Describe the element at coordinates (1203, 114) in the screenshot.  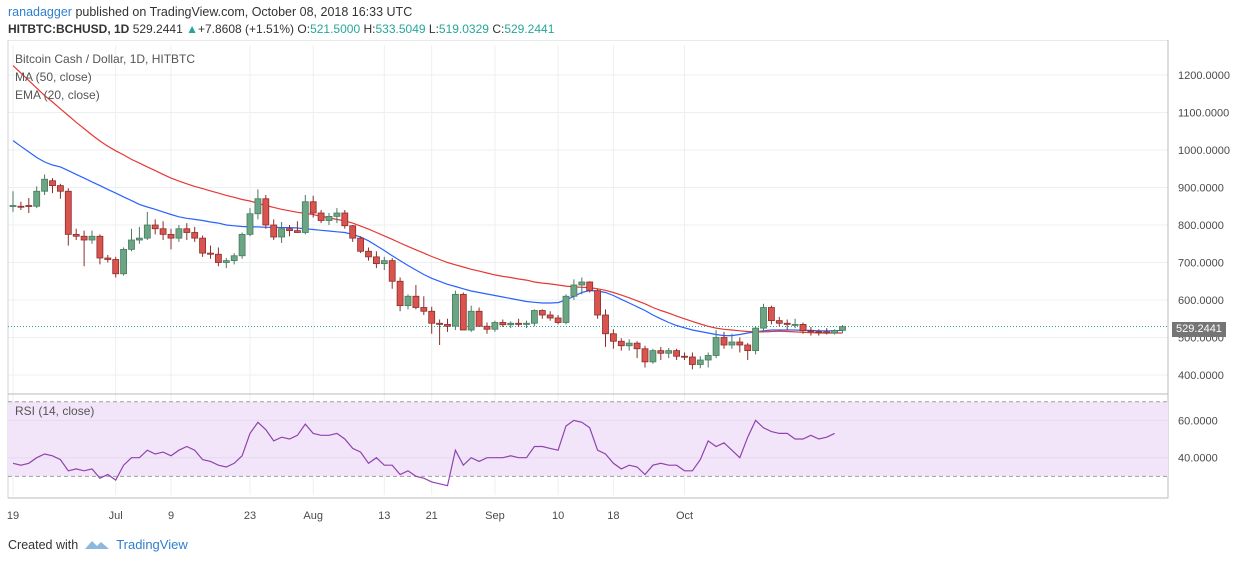
I see `price-axis-label: 1100.0000` at that location.